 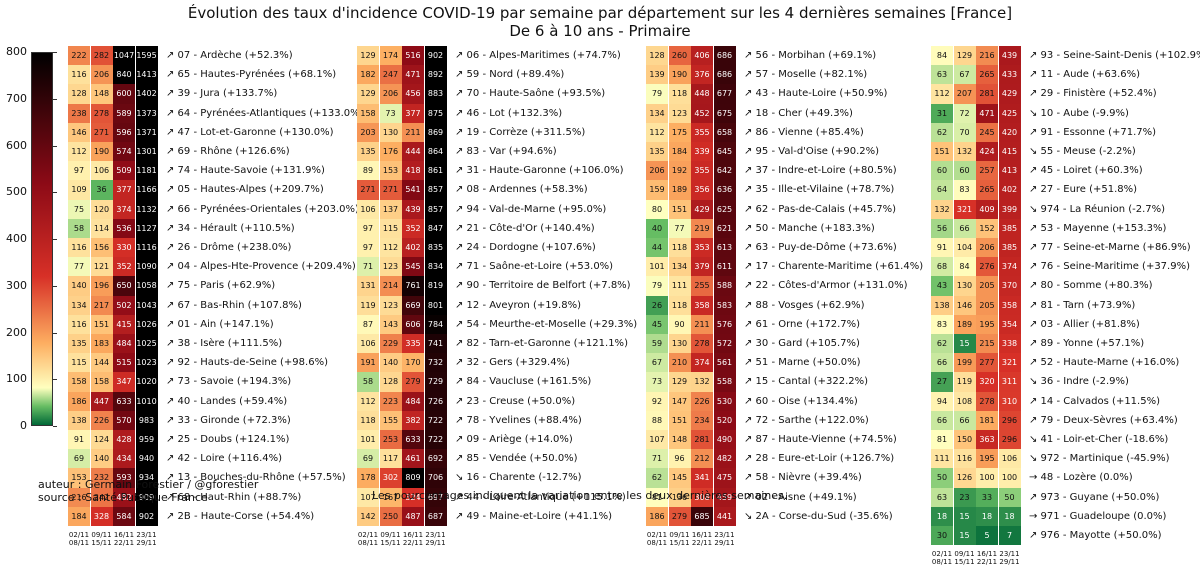 I want to click on heatmap-cell: 151, so click(x=679, y=420).